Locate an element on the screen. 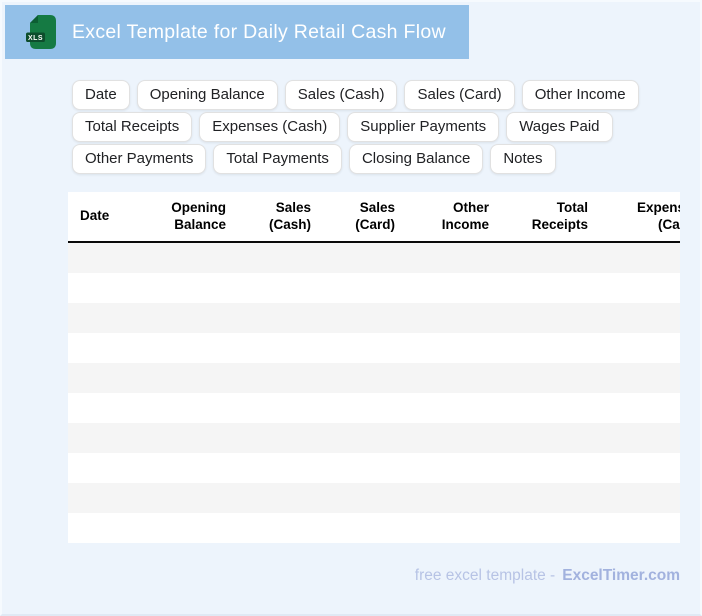  tag-chip-other-payments: Other Payments is located at coordinates (139, 159).